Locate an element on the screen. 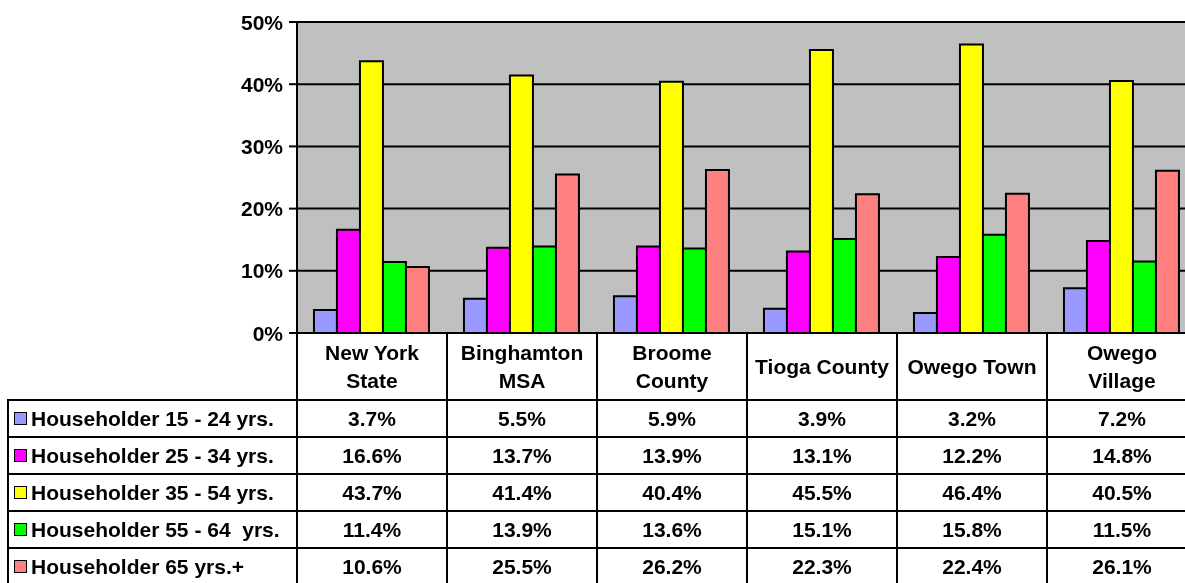  x-tick-label: Broome County is located at coordinates (672, 367).